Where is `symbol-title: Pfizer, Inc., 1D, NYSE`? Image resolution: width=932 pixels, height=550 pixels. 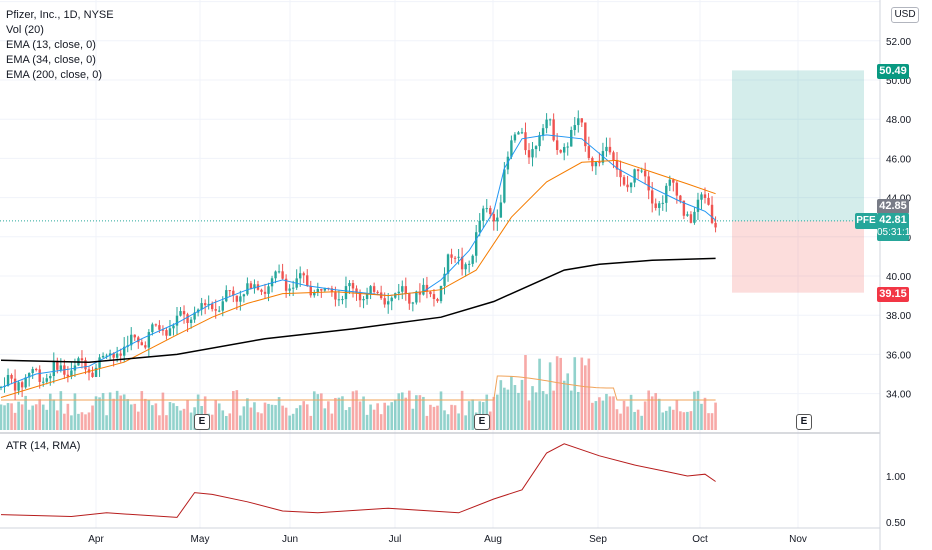
symbol-title: Pfizer, Inc., 1D, NYSE is located at coordinates (60, 15).